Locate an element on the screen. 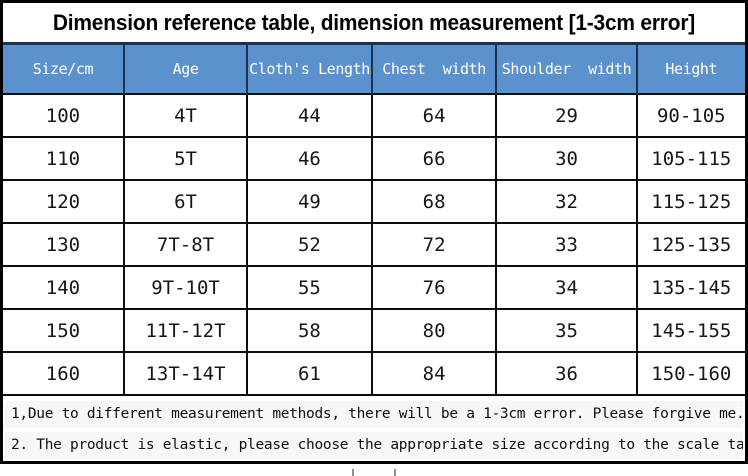 This screenshot has height=476, width=748. table-cell: 55 is located at coordinates (309, 287).